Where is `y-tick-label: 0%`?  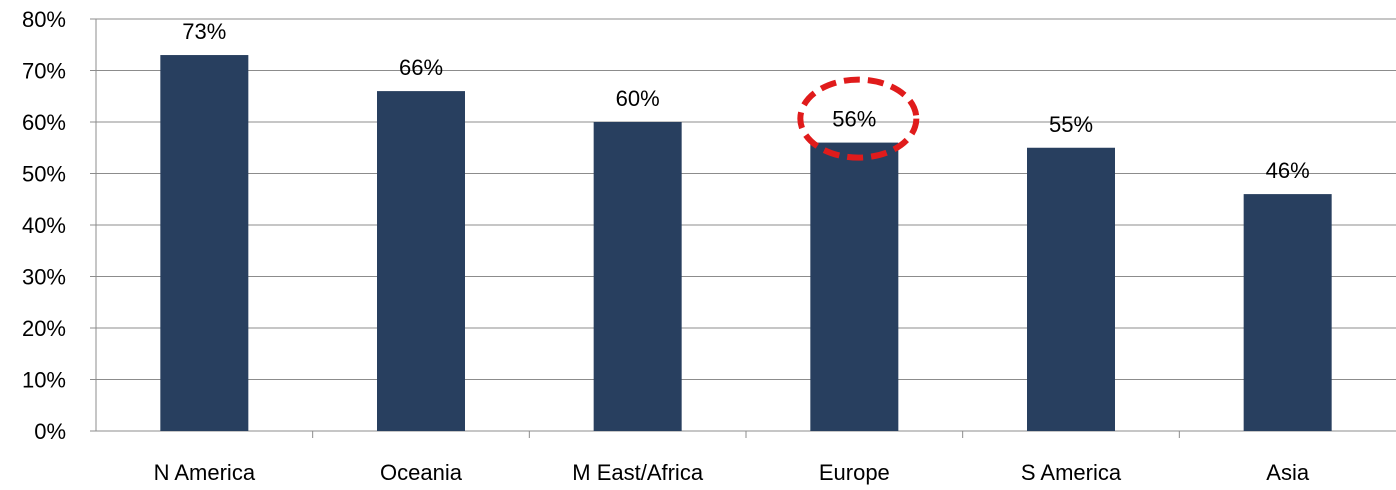 y-tick-label: 0% is located at coordinates (50, 431).